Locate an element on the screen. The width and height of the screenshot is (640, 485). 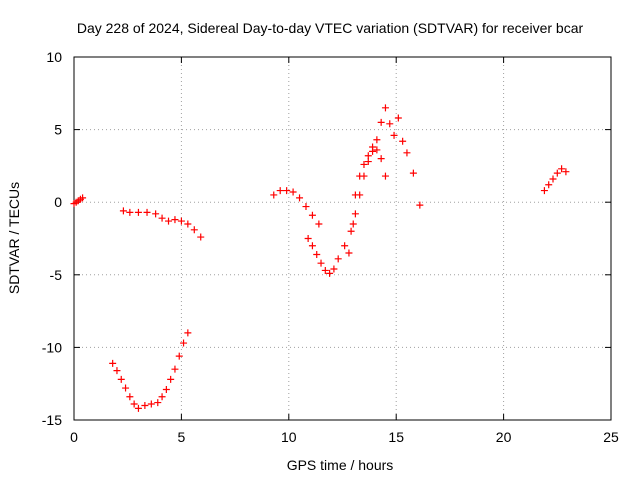
x-tick-label: 20 is located at coordinates (504, 437).